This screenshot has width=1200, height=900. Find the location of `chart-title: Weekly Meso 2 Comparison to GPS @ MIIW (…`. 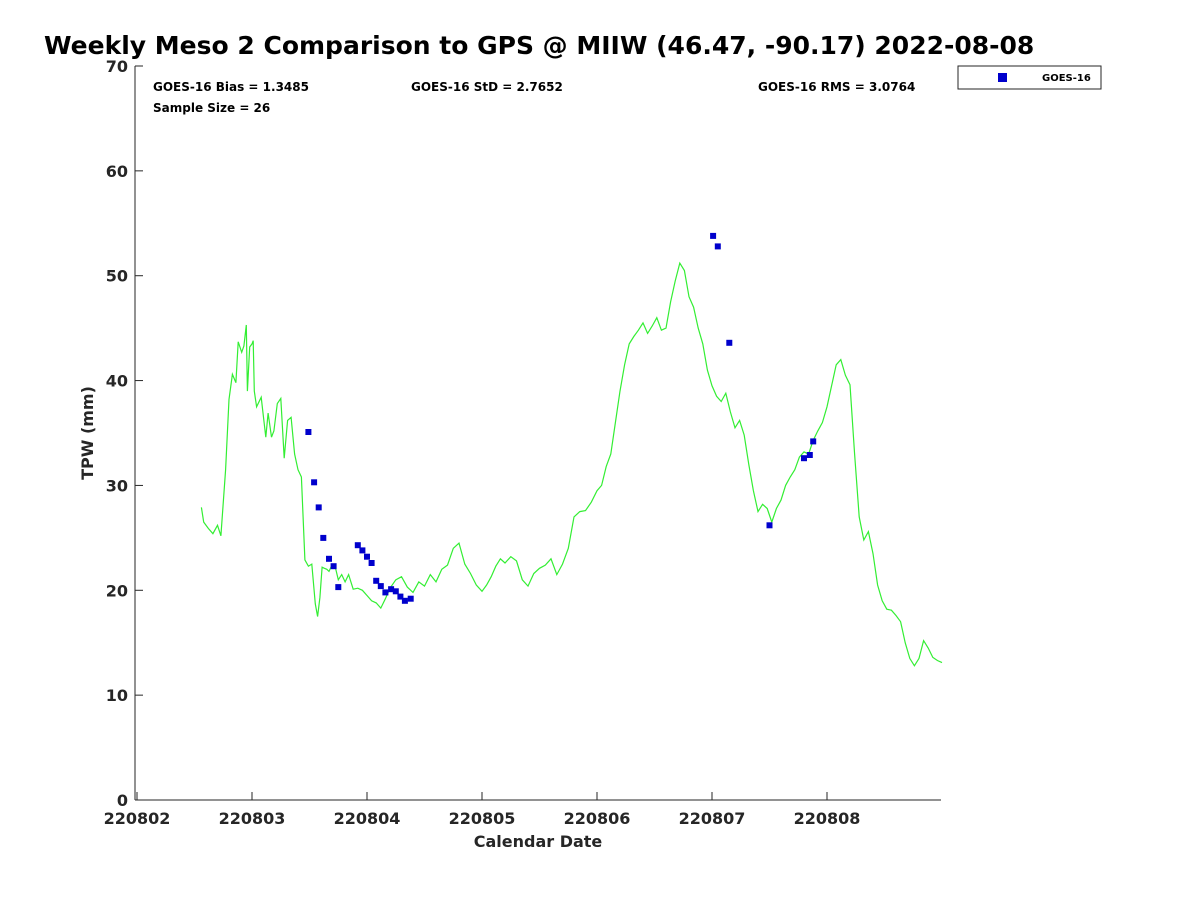

chart-title: Weekly Meso 2 Comparison to GPS @ MIIW (… is located at coordinates (539, 45).